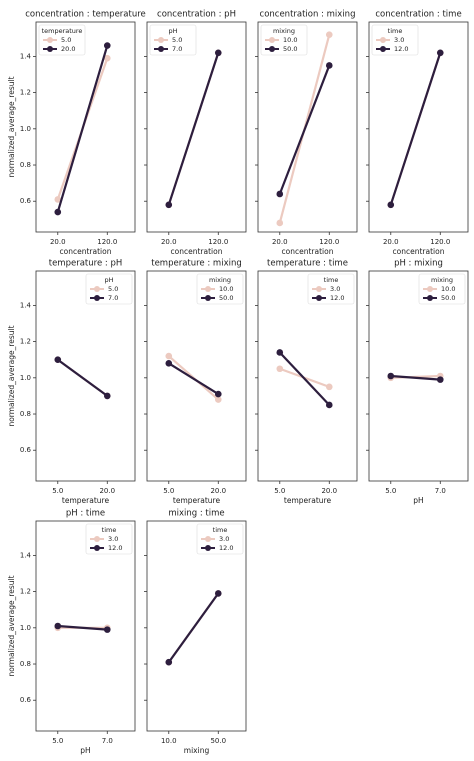 The height and width of the screenshot is (761, 474). Describe the element at coordinates (169, 741) in the screenshot. I see `x-tick-label: 10.0` at that location.